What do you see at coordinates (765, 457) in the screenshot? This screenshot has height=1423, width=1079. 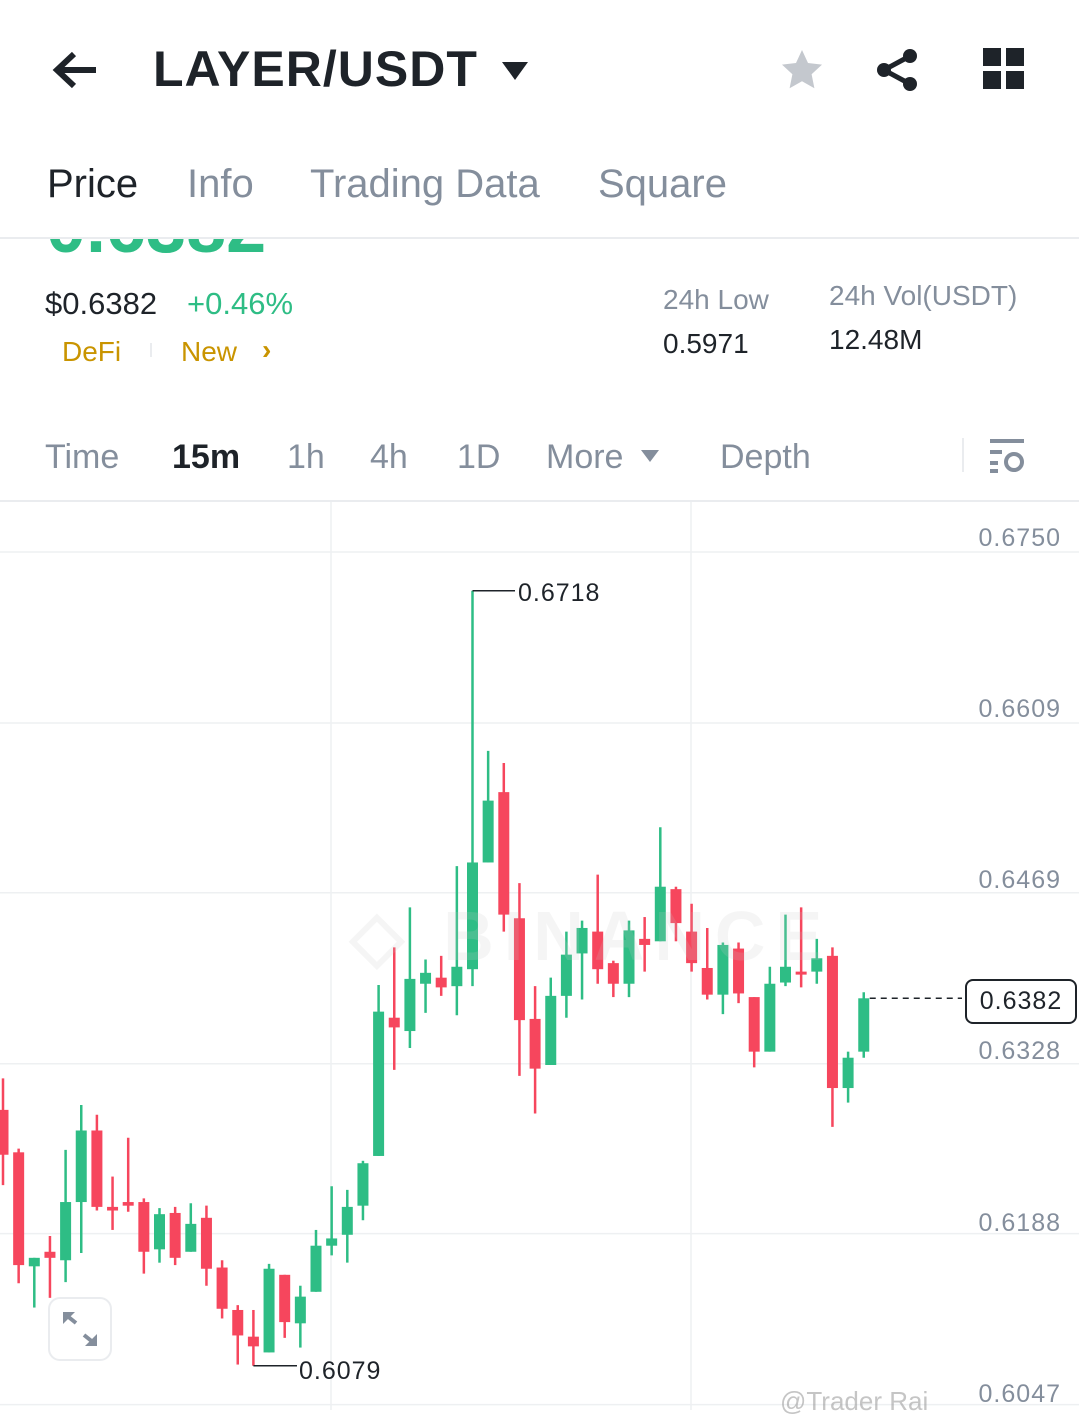 I see `interval-depth: Depth` at bounding box center [765, 457].